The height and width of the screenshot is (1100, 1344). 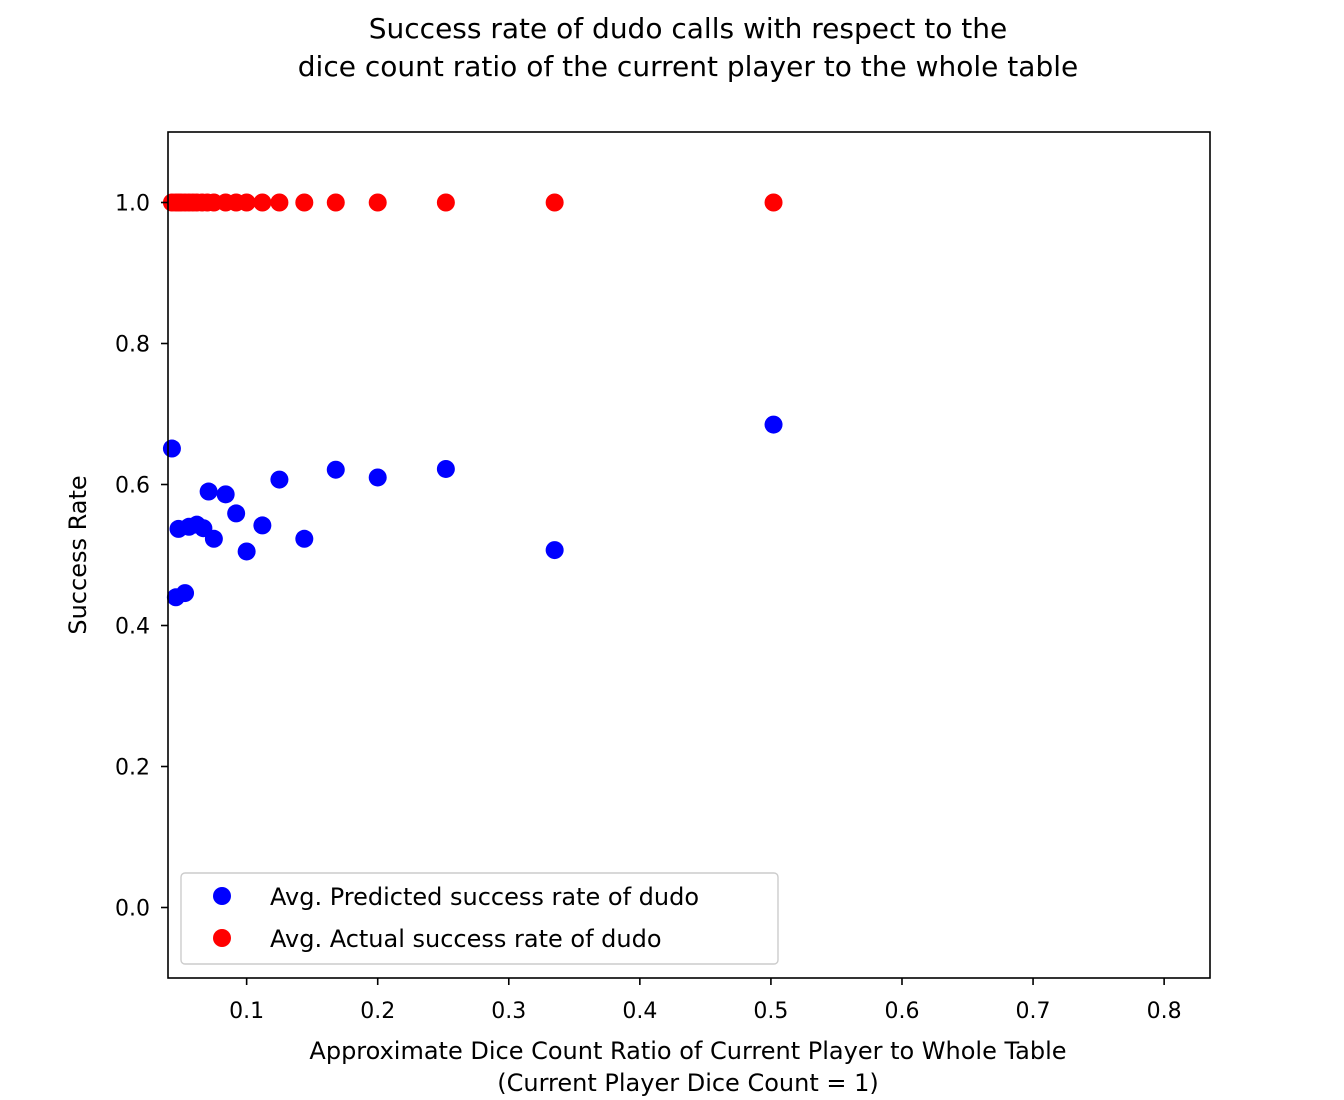 I want to click on x-tick-label: 0.5, so click(x=770, y=1011).